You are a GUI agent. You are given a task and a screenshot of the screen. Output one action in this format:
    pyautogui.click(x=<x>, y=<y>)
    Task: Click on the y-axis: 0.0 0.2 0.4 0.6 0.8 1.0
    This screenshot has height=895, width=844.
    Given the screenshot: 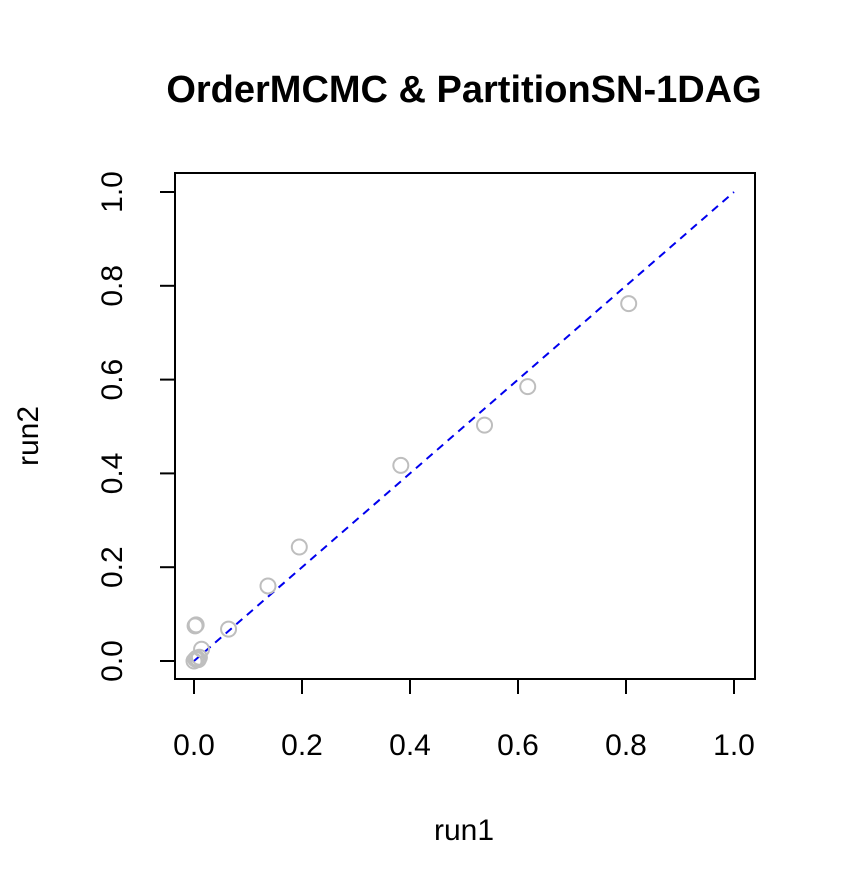 What is the action you would take?
    pyautogui.click(x=136, y=426)
    